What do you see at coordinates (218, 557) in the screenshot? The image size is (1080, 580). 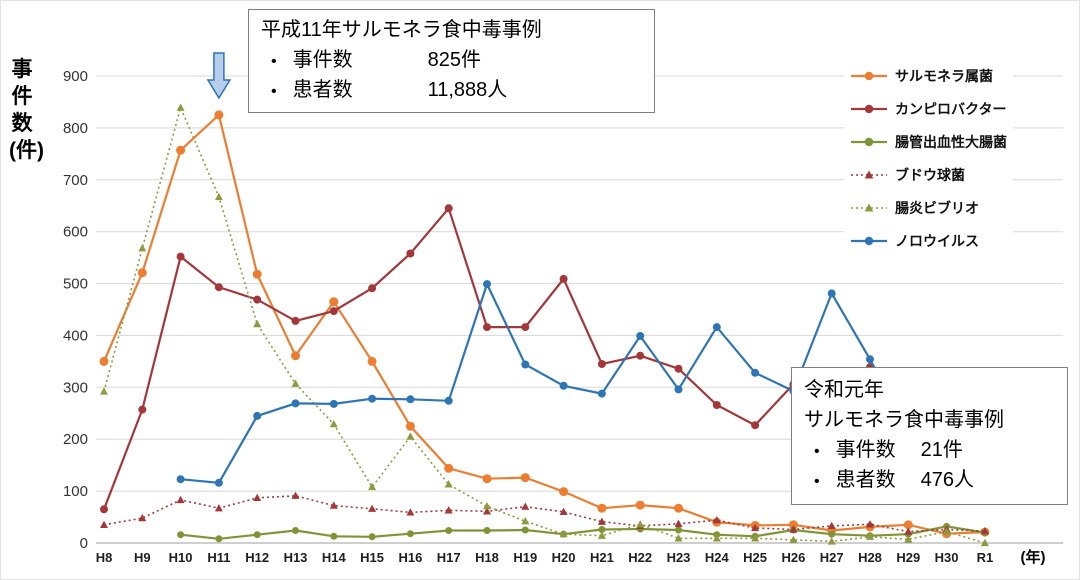 I see `x-tick-label: H11` at bounding box center [218, 557].